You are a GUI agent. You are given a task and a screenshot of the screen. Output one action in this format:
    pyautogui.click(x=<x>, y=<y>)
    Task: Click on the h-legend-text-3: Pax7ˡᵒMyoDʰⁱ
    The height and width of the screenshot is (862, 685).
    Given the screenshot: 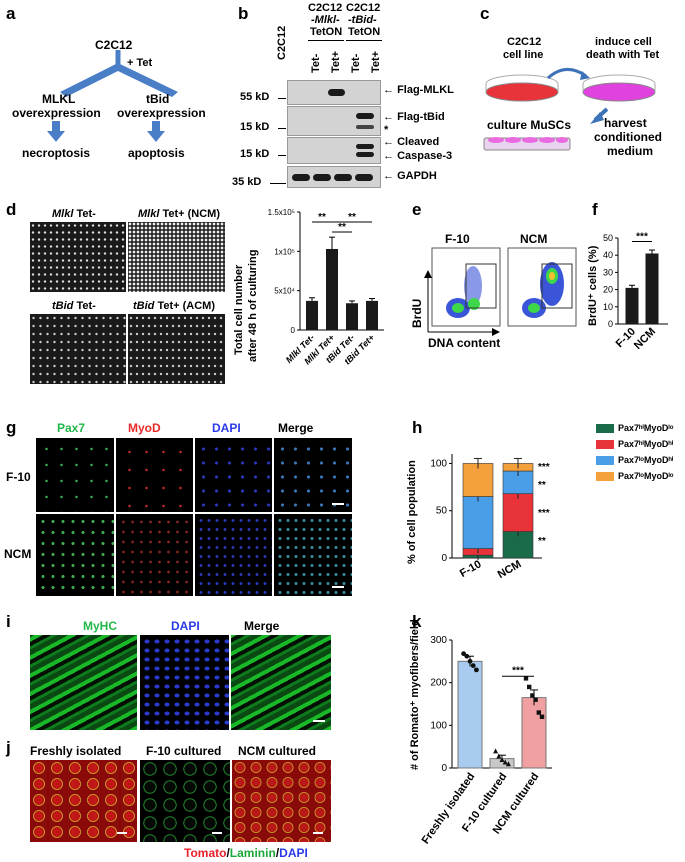 What is the action you would take?
    pyautogui.click(x=646, y=459)
    